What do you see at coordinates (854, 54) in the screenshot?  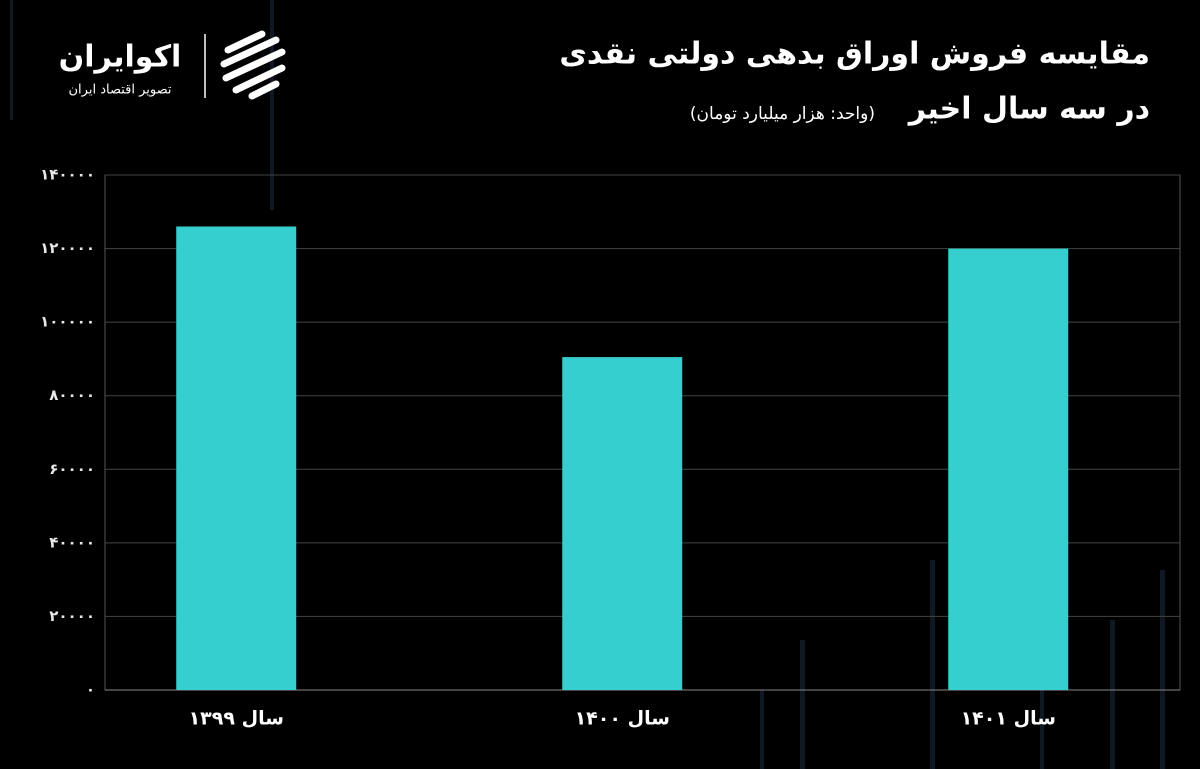 I see `chart-title: مقایسه فروش اوراق بدهی دولتی نقدی` at bounding box center [854, 54].